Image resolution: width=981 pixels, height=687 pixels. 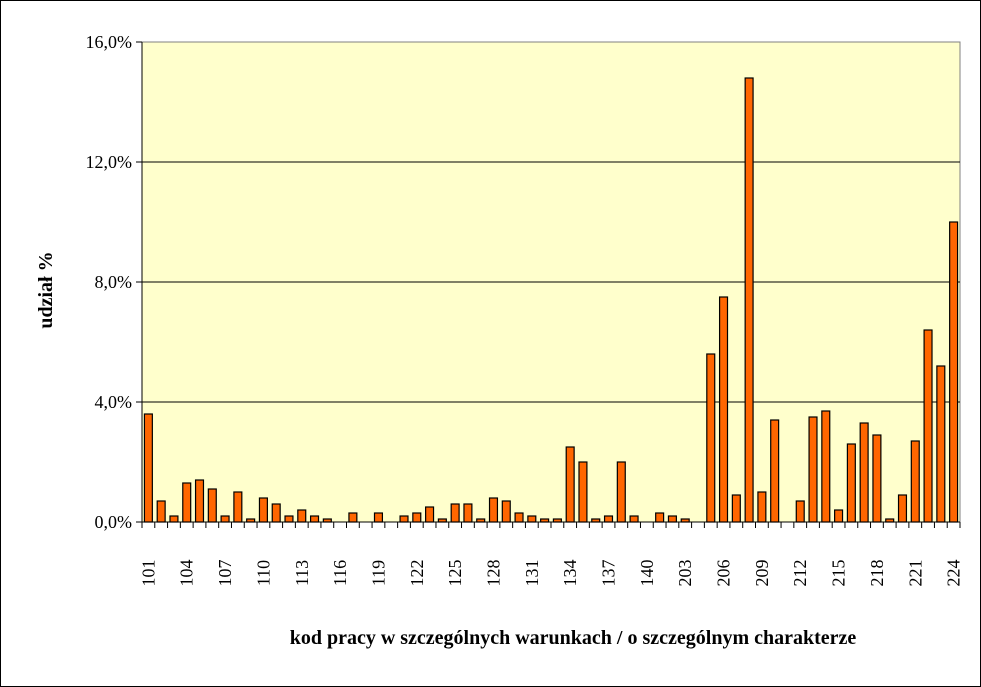 What do you see at coordinates (915, 573) in the screenshot?
I see `x-tick-label: 221` at bounding box center [915, 573].